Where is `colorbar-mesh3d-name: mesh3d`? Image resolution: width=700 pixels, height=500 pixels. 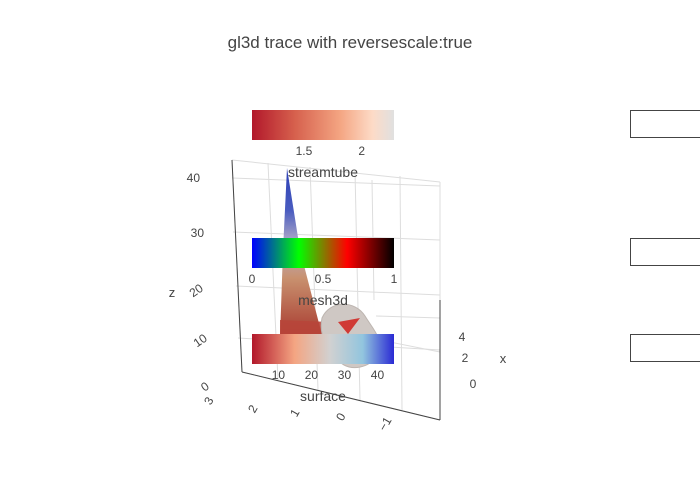
colorbar-mesh3d-name: mesh3d is located at coordinates (323, 300).